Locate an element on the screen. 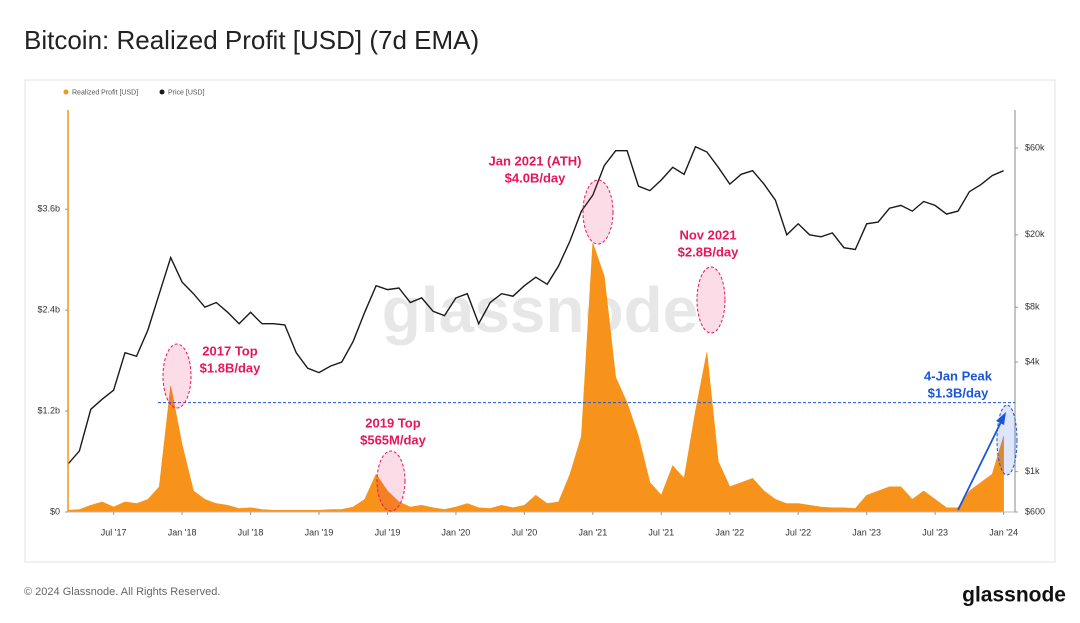 The width and height of the screenshot is (1080, 623). annotation-text: 2017 Top is located at coordinates (229, 350).